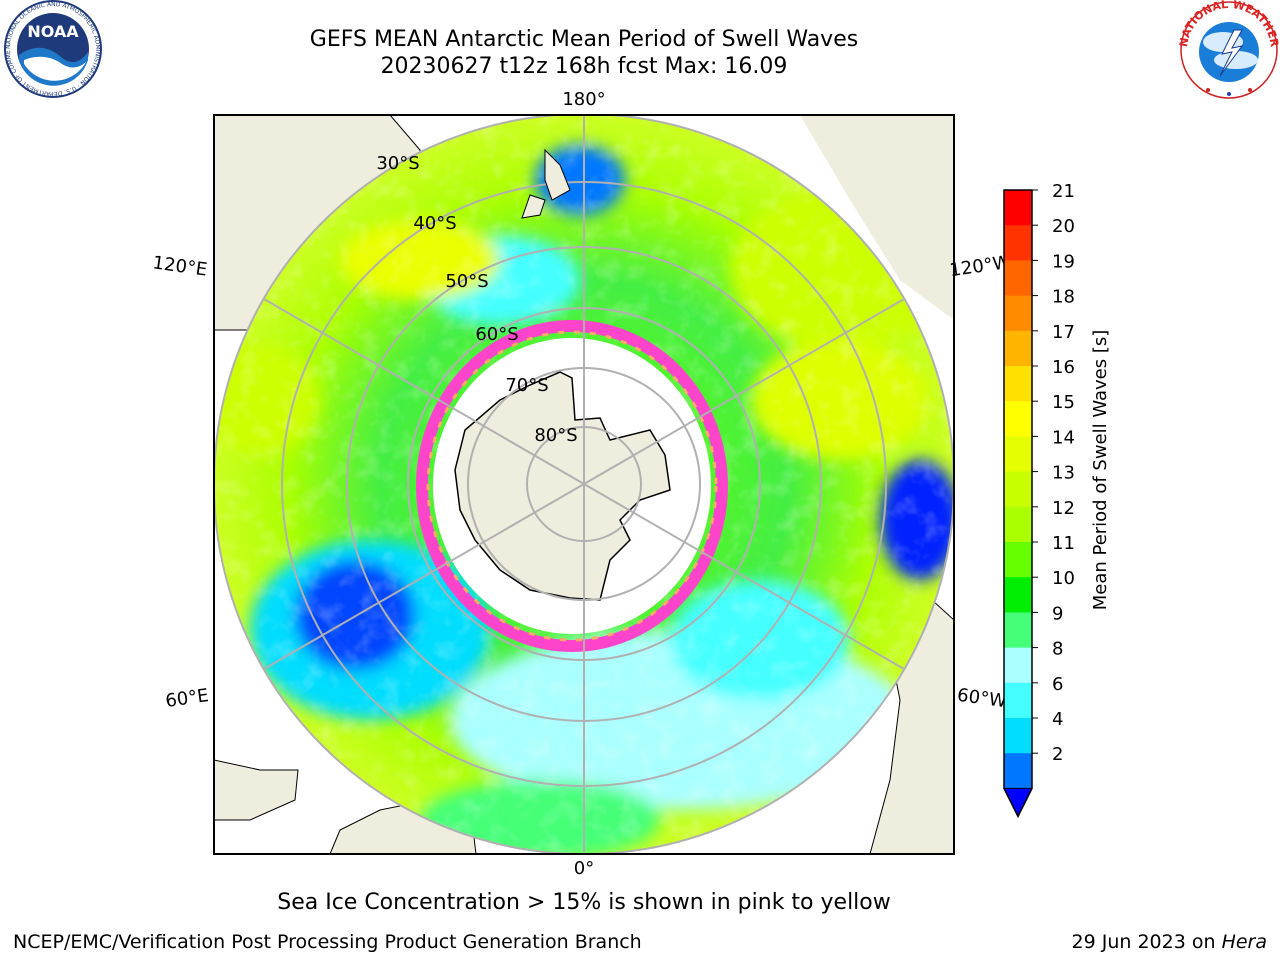 The height and width of the screenshot is (960, 1280). Describe the element at coordinates (466, 281) in the screenshot. I see `lat-label-50s: 50°S` at that location.